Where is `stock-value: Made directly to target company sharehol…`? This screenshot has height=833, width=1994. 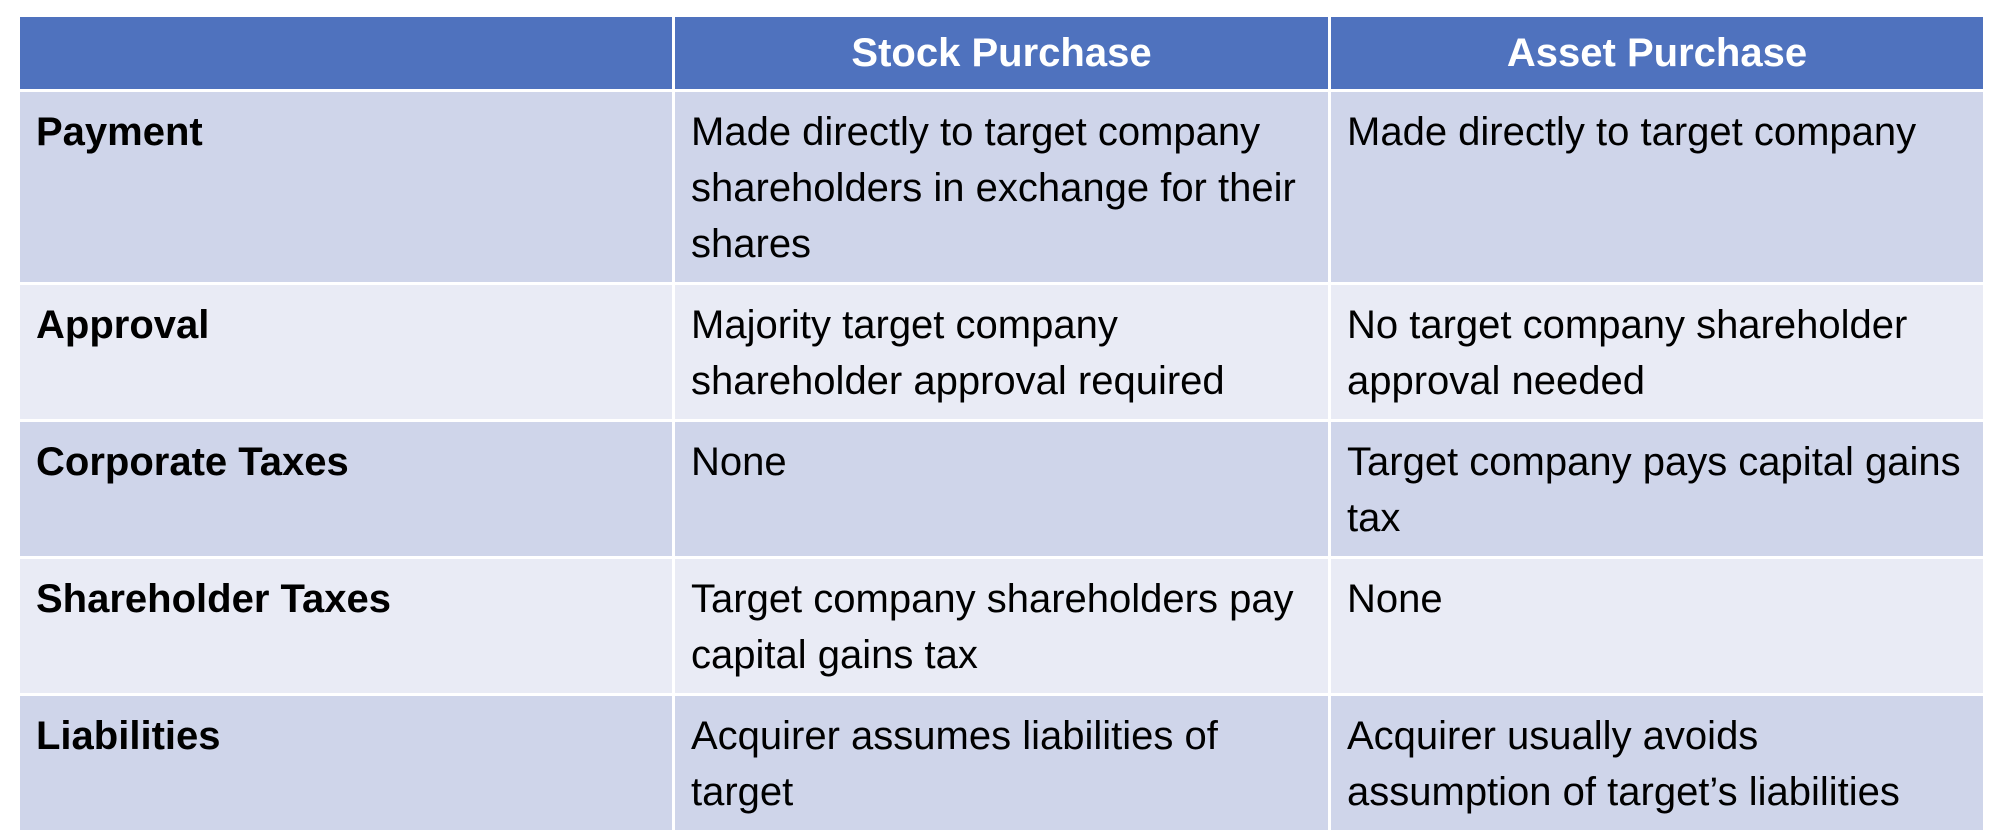 stock-value: Made directly to target company sharehol… is located at coordinates (993, 188).